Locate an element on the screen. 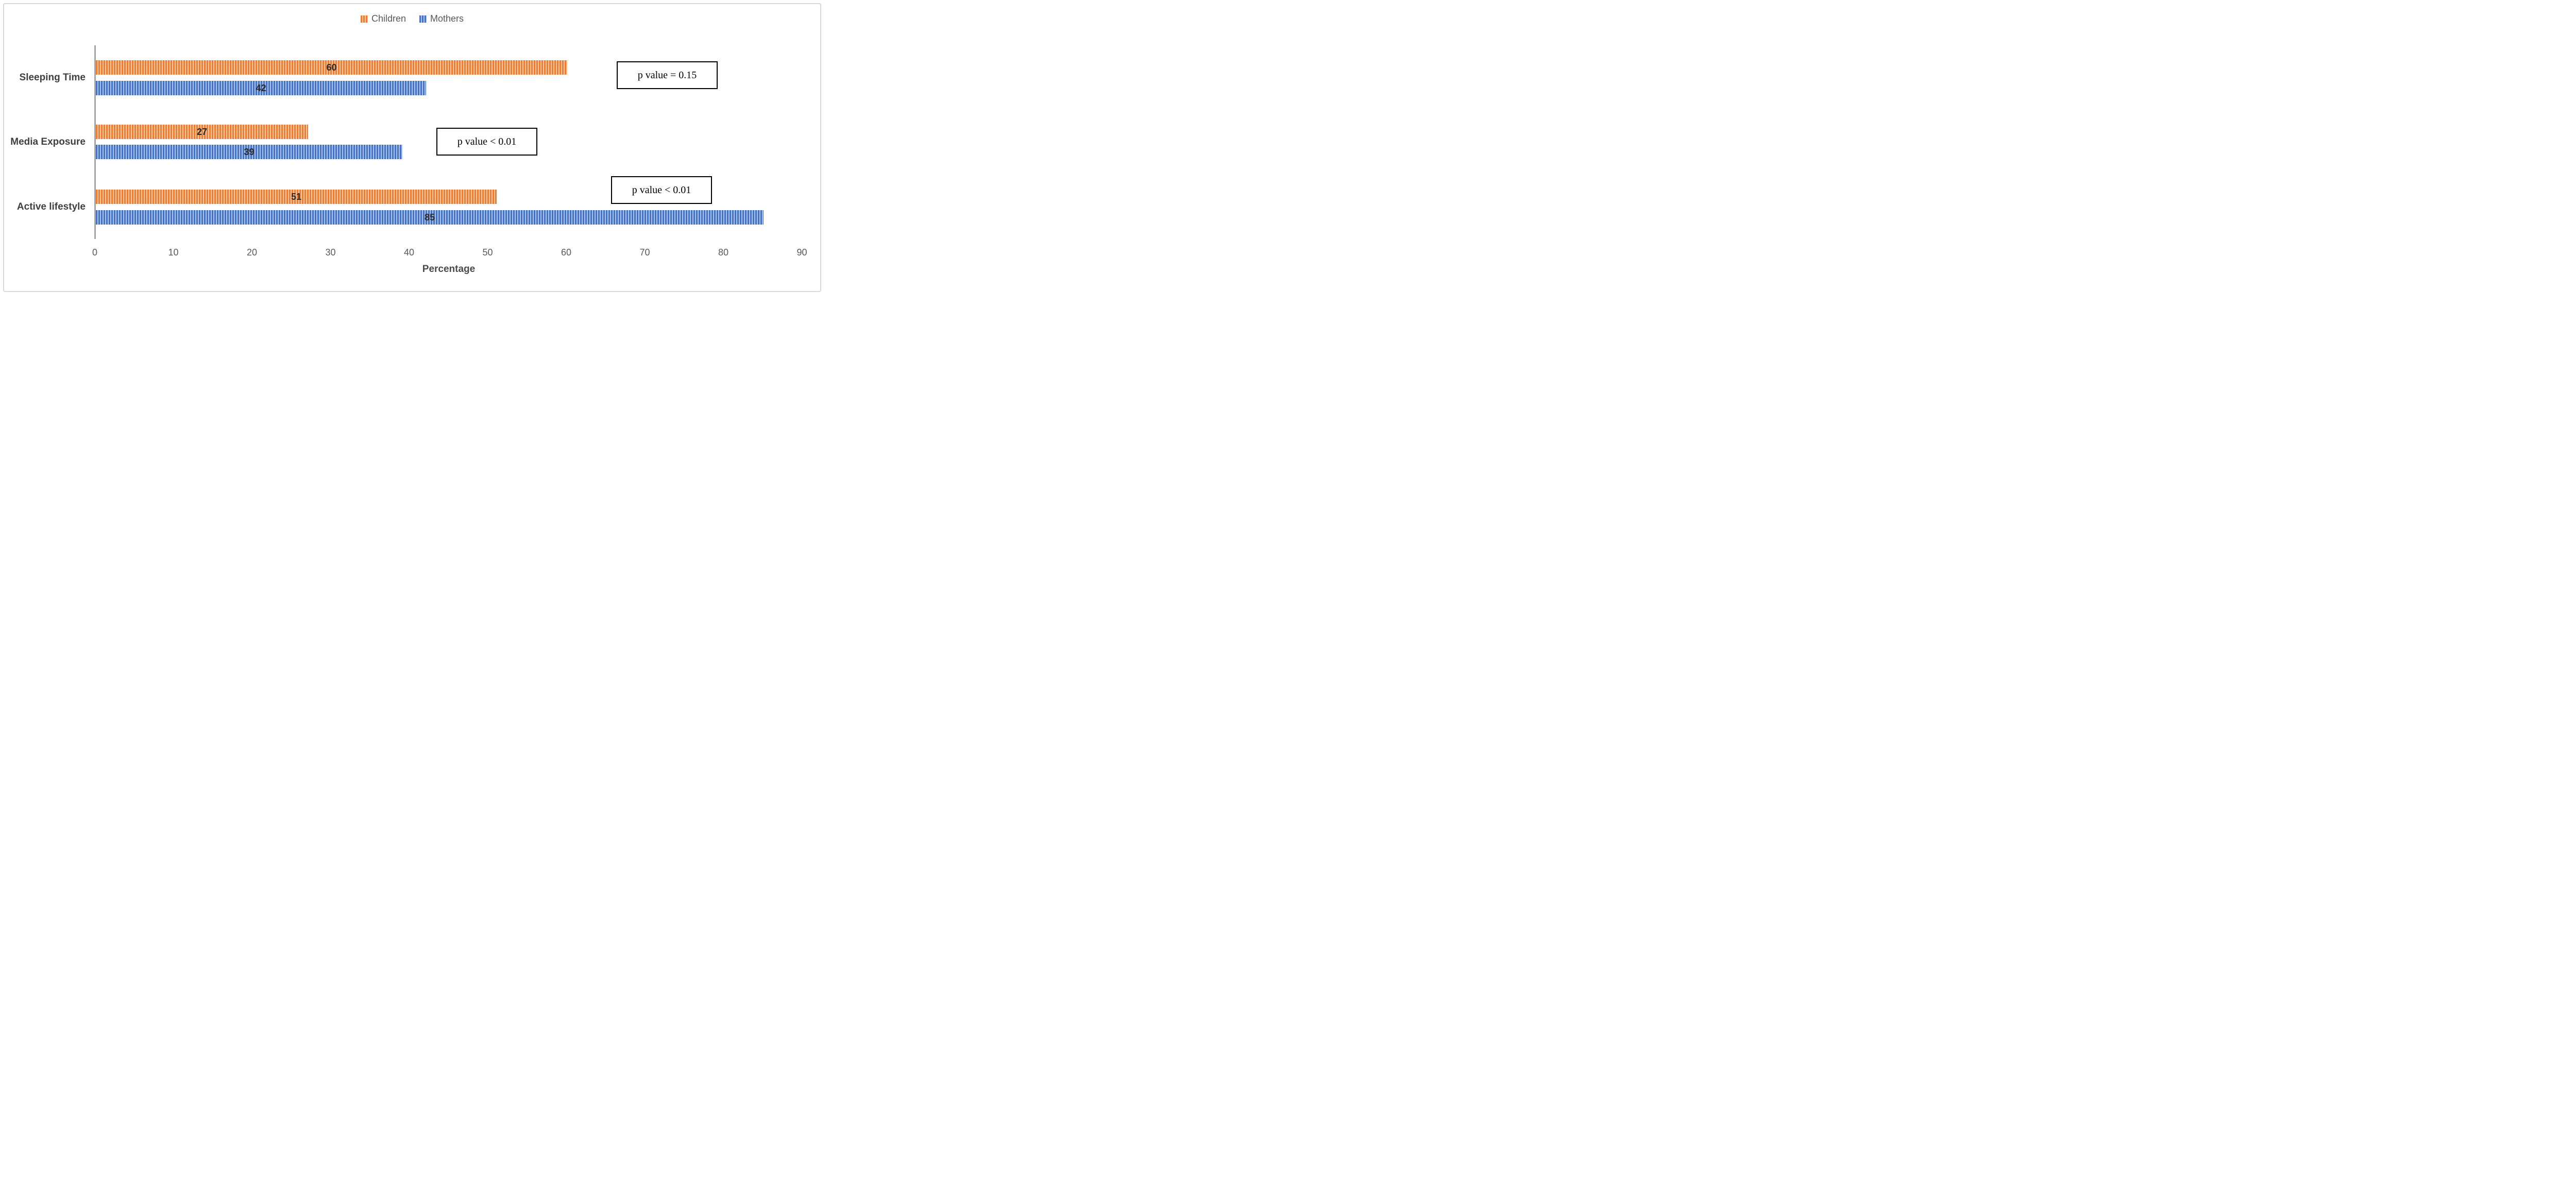  x-tick-label-50: 50 is located at coordinates (487, 253).